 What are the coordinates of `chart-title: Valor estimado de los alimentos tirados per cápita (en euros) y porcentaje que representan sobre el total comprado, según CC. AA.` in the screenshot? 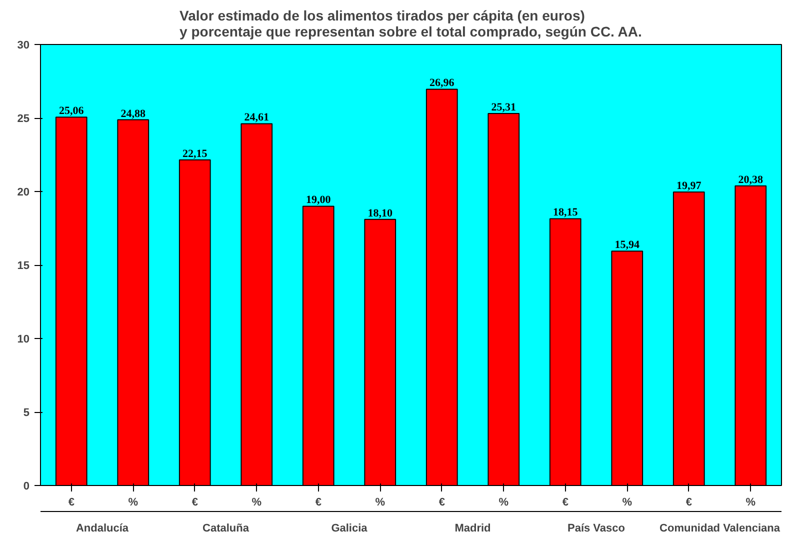 It's located at (411, 24).